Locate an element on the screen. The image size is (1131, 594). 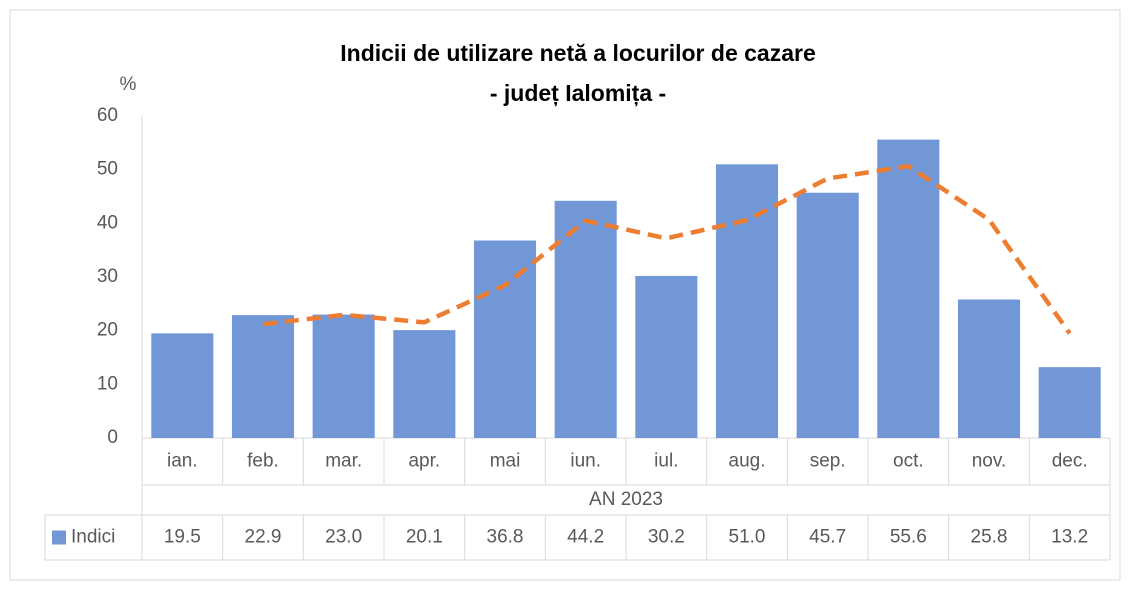
x-tick-label: mar. is located at coordinates (343, 461).